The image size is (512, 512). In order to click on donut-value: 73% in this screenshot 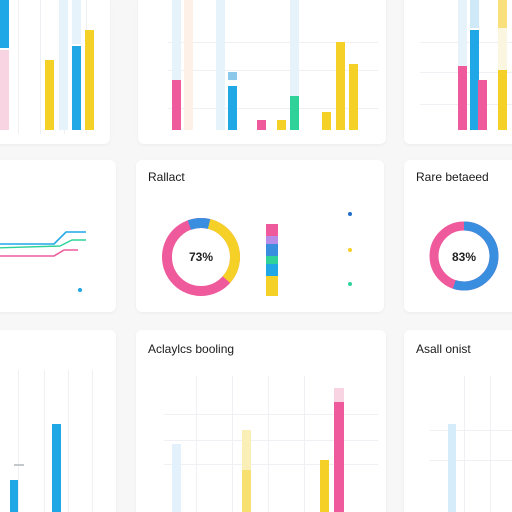, I will do `click(201, 257)`.